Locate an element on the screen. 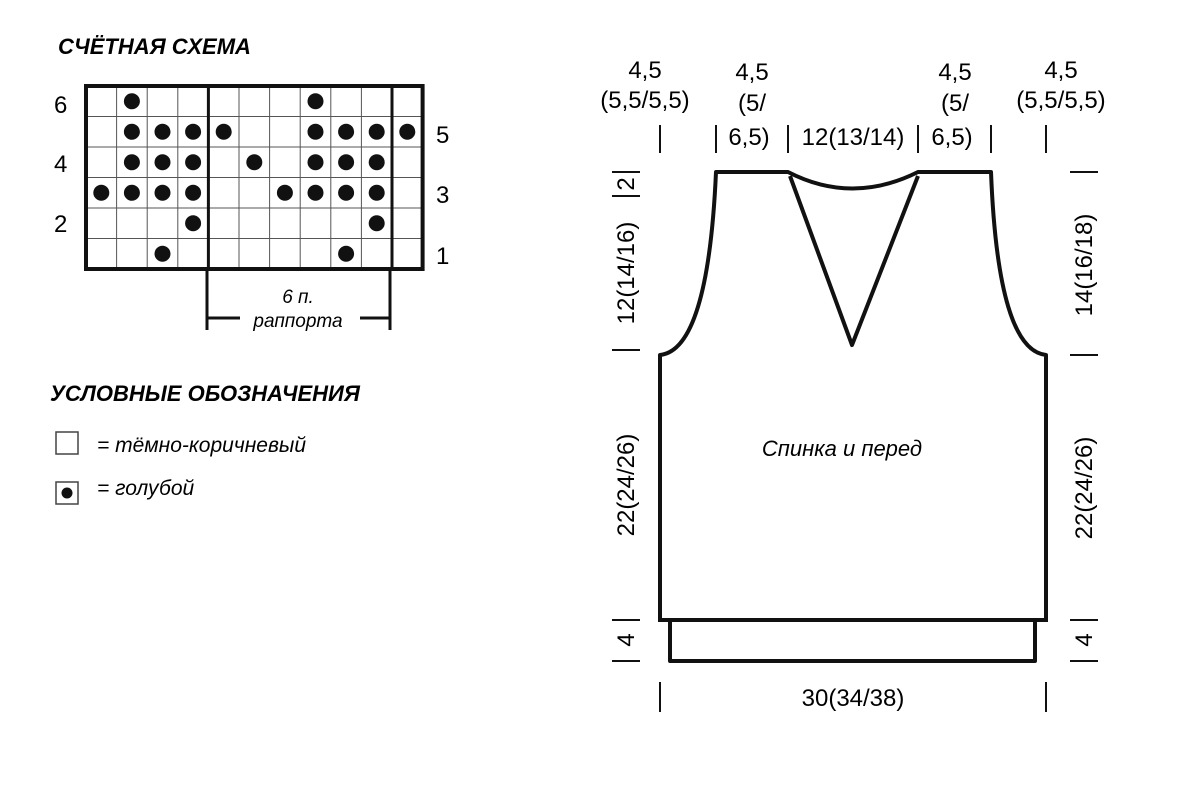 This screenshot has width=1200, height=789. row-number-4: 4 is located at coordinates (60, 164).